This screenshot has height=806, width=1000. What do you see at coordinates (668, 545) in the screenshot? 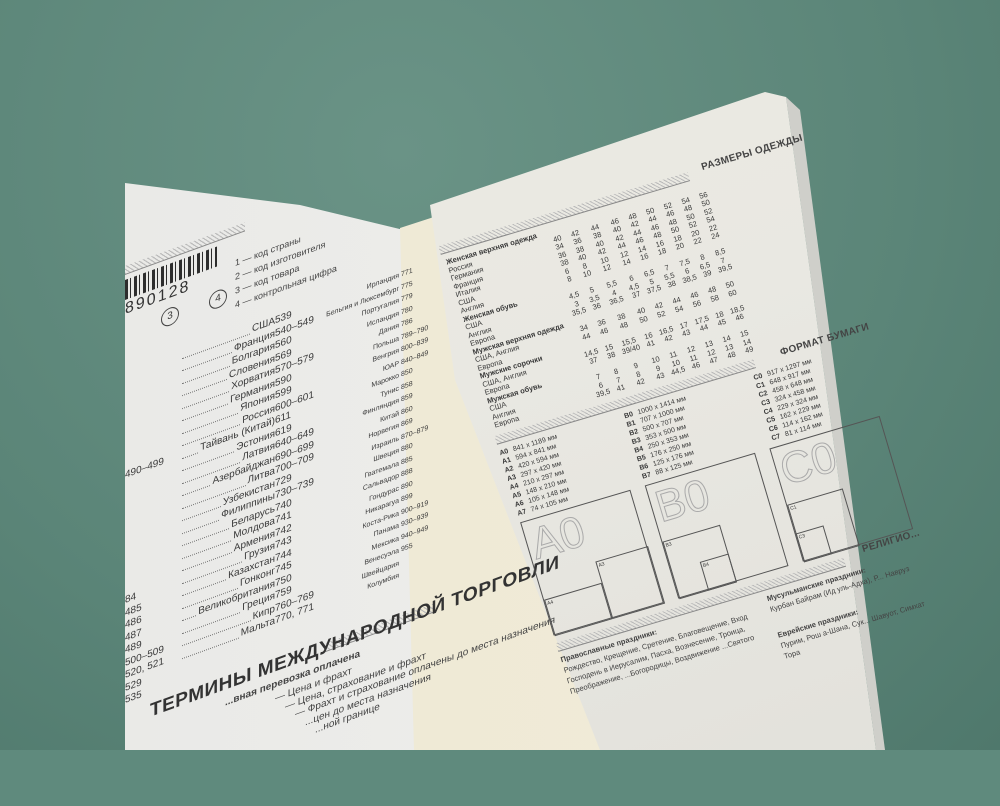
I see `b3-label: B3` at bounding box center [668, 545].